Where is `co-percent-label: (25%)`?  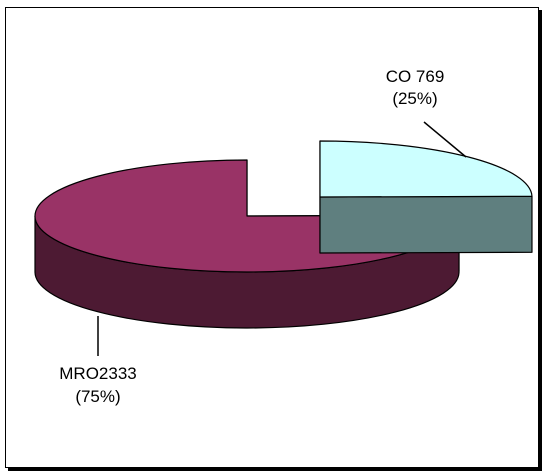 co-percent-label: (25%) is located at coordinates (414, 98).